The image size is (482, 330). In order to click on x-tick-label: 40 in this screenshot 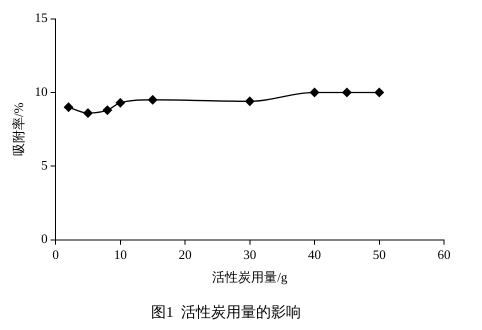, I will do `click(315, 254)`.